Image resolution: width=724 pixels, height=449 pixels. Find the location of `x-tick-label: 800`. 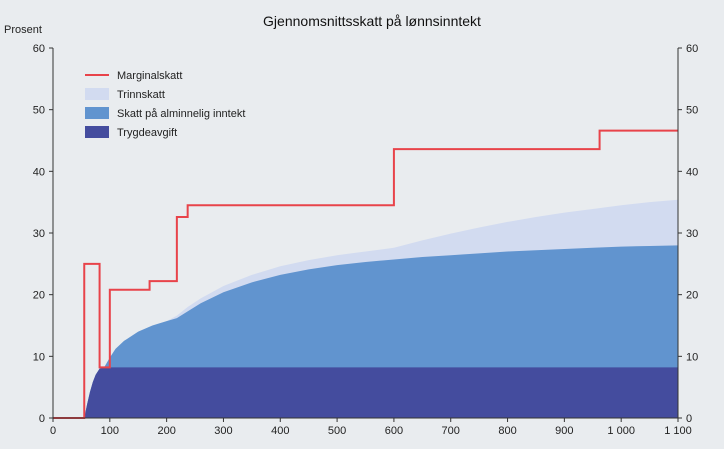

x-tick-label: 800 is located at coordinates (507, 431).